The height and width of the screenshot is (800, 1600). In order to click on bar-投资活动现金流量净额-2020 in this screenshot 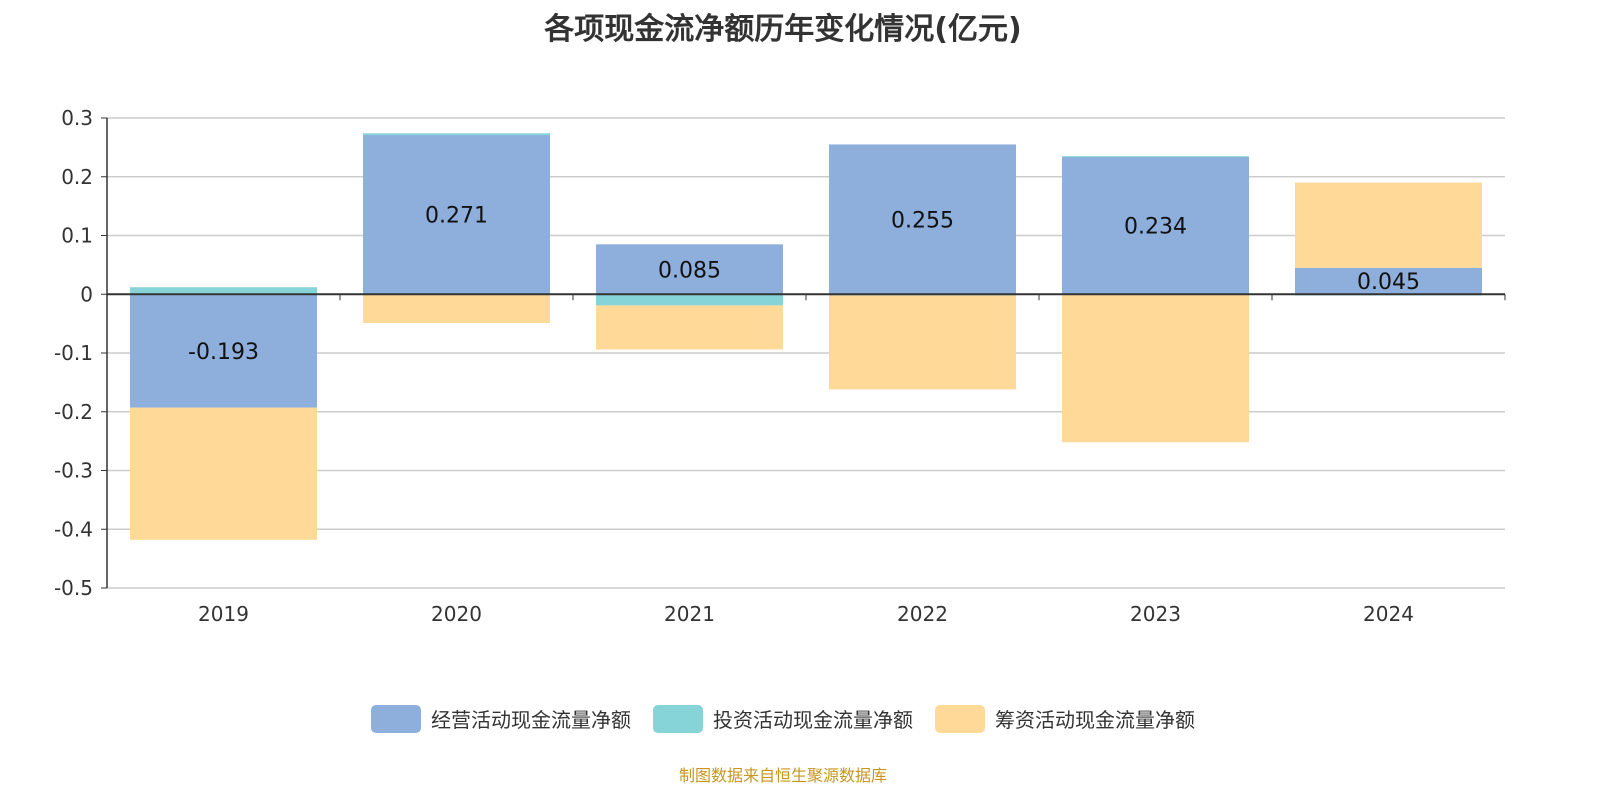, I will do `click(456, 134)`.